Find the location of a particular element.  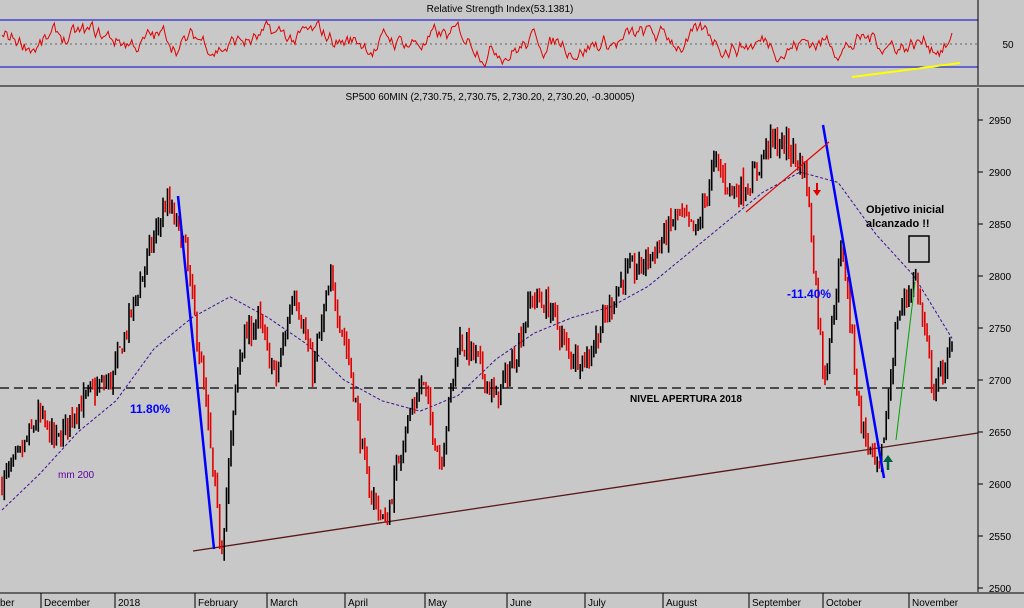

rsi-line is located at coordinates (477, 43).